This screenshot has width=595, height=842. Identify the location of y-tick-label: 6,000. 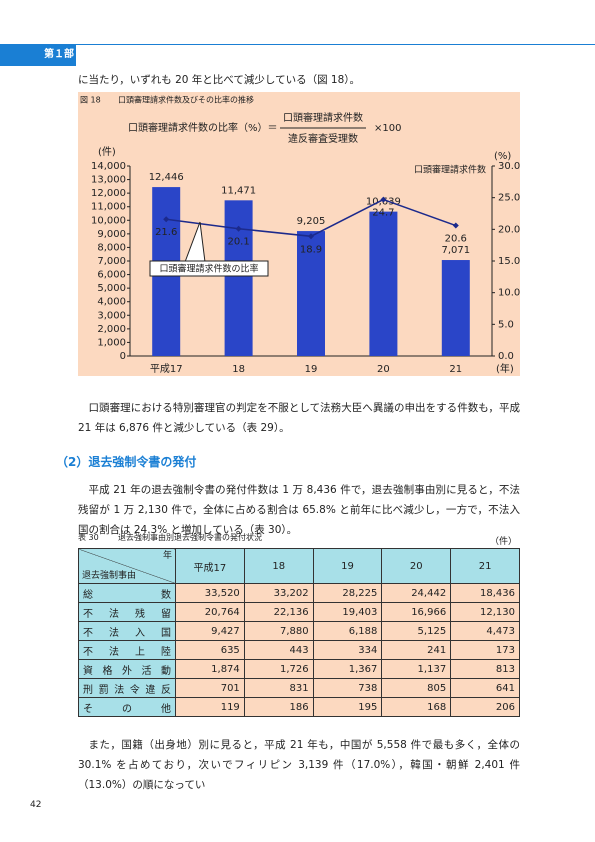
(111, 275).